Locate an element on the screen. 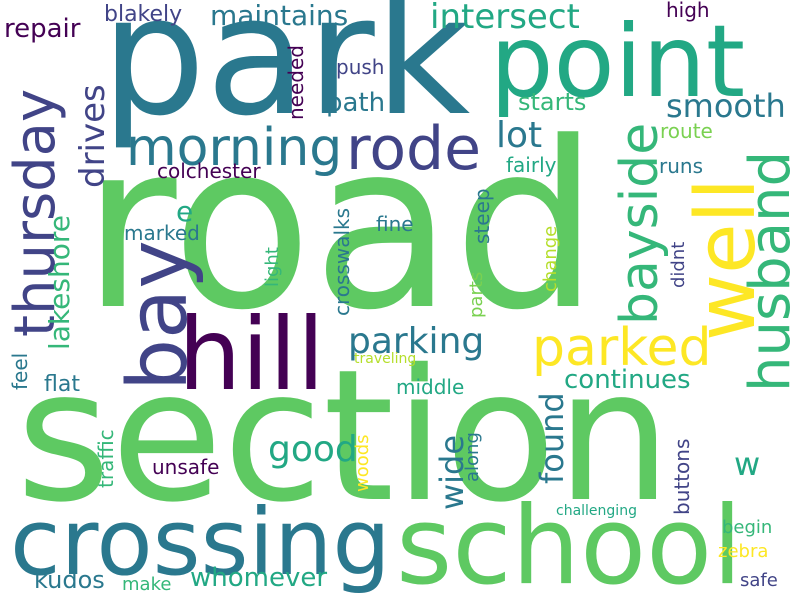  word-e: e is located at coordinates (185, 211).